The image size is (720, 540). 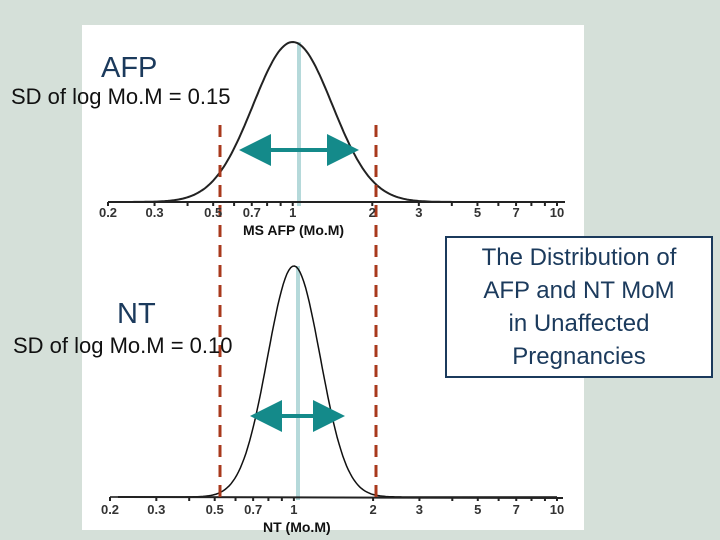 I want to click on description-line: Pregnancies, so click(x=579, y=356).